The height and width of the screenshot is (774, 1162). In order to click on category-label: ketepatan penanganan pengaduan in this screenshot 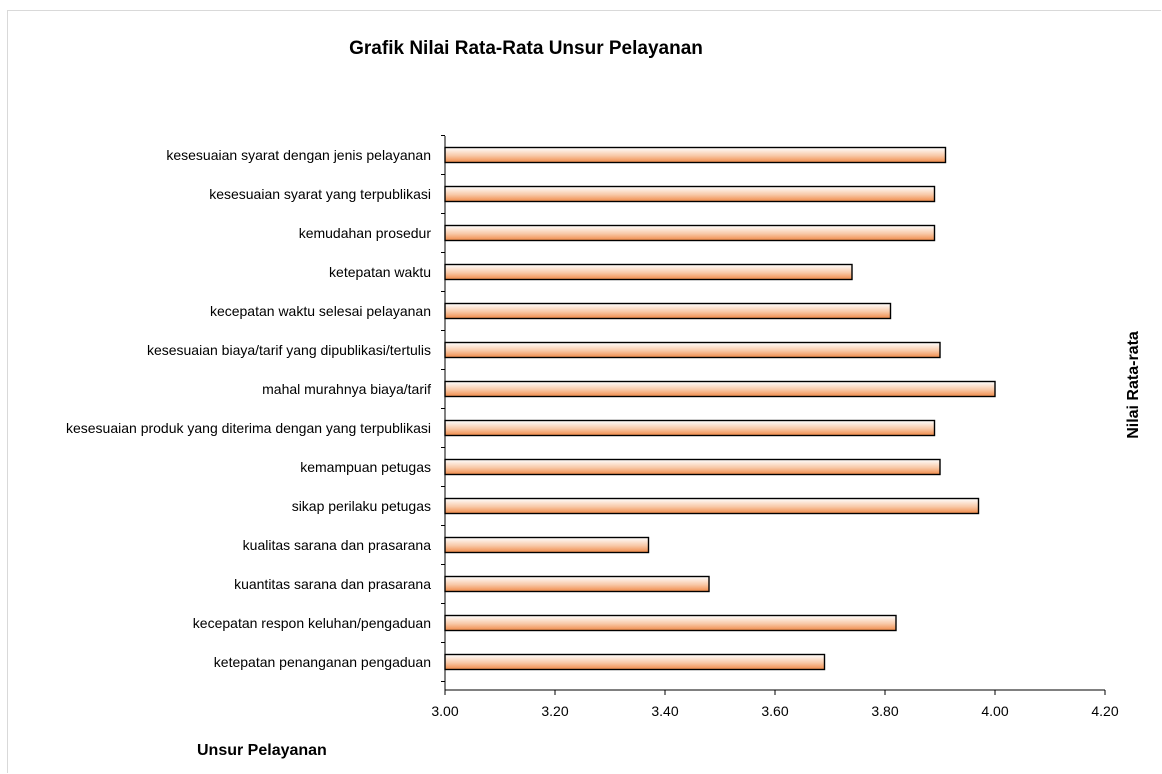, I will do `click(322, 662)`.